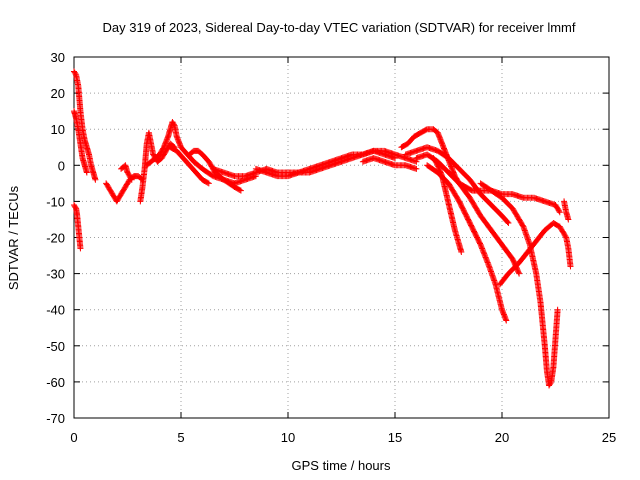 The width and height of the screenshot is (640, 480). What do you see at coordinates (502, 437) in the screenshot?
I see `x-tick-label: 20` at bounding box center [502, 437].